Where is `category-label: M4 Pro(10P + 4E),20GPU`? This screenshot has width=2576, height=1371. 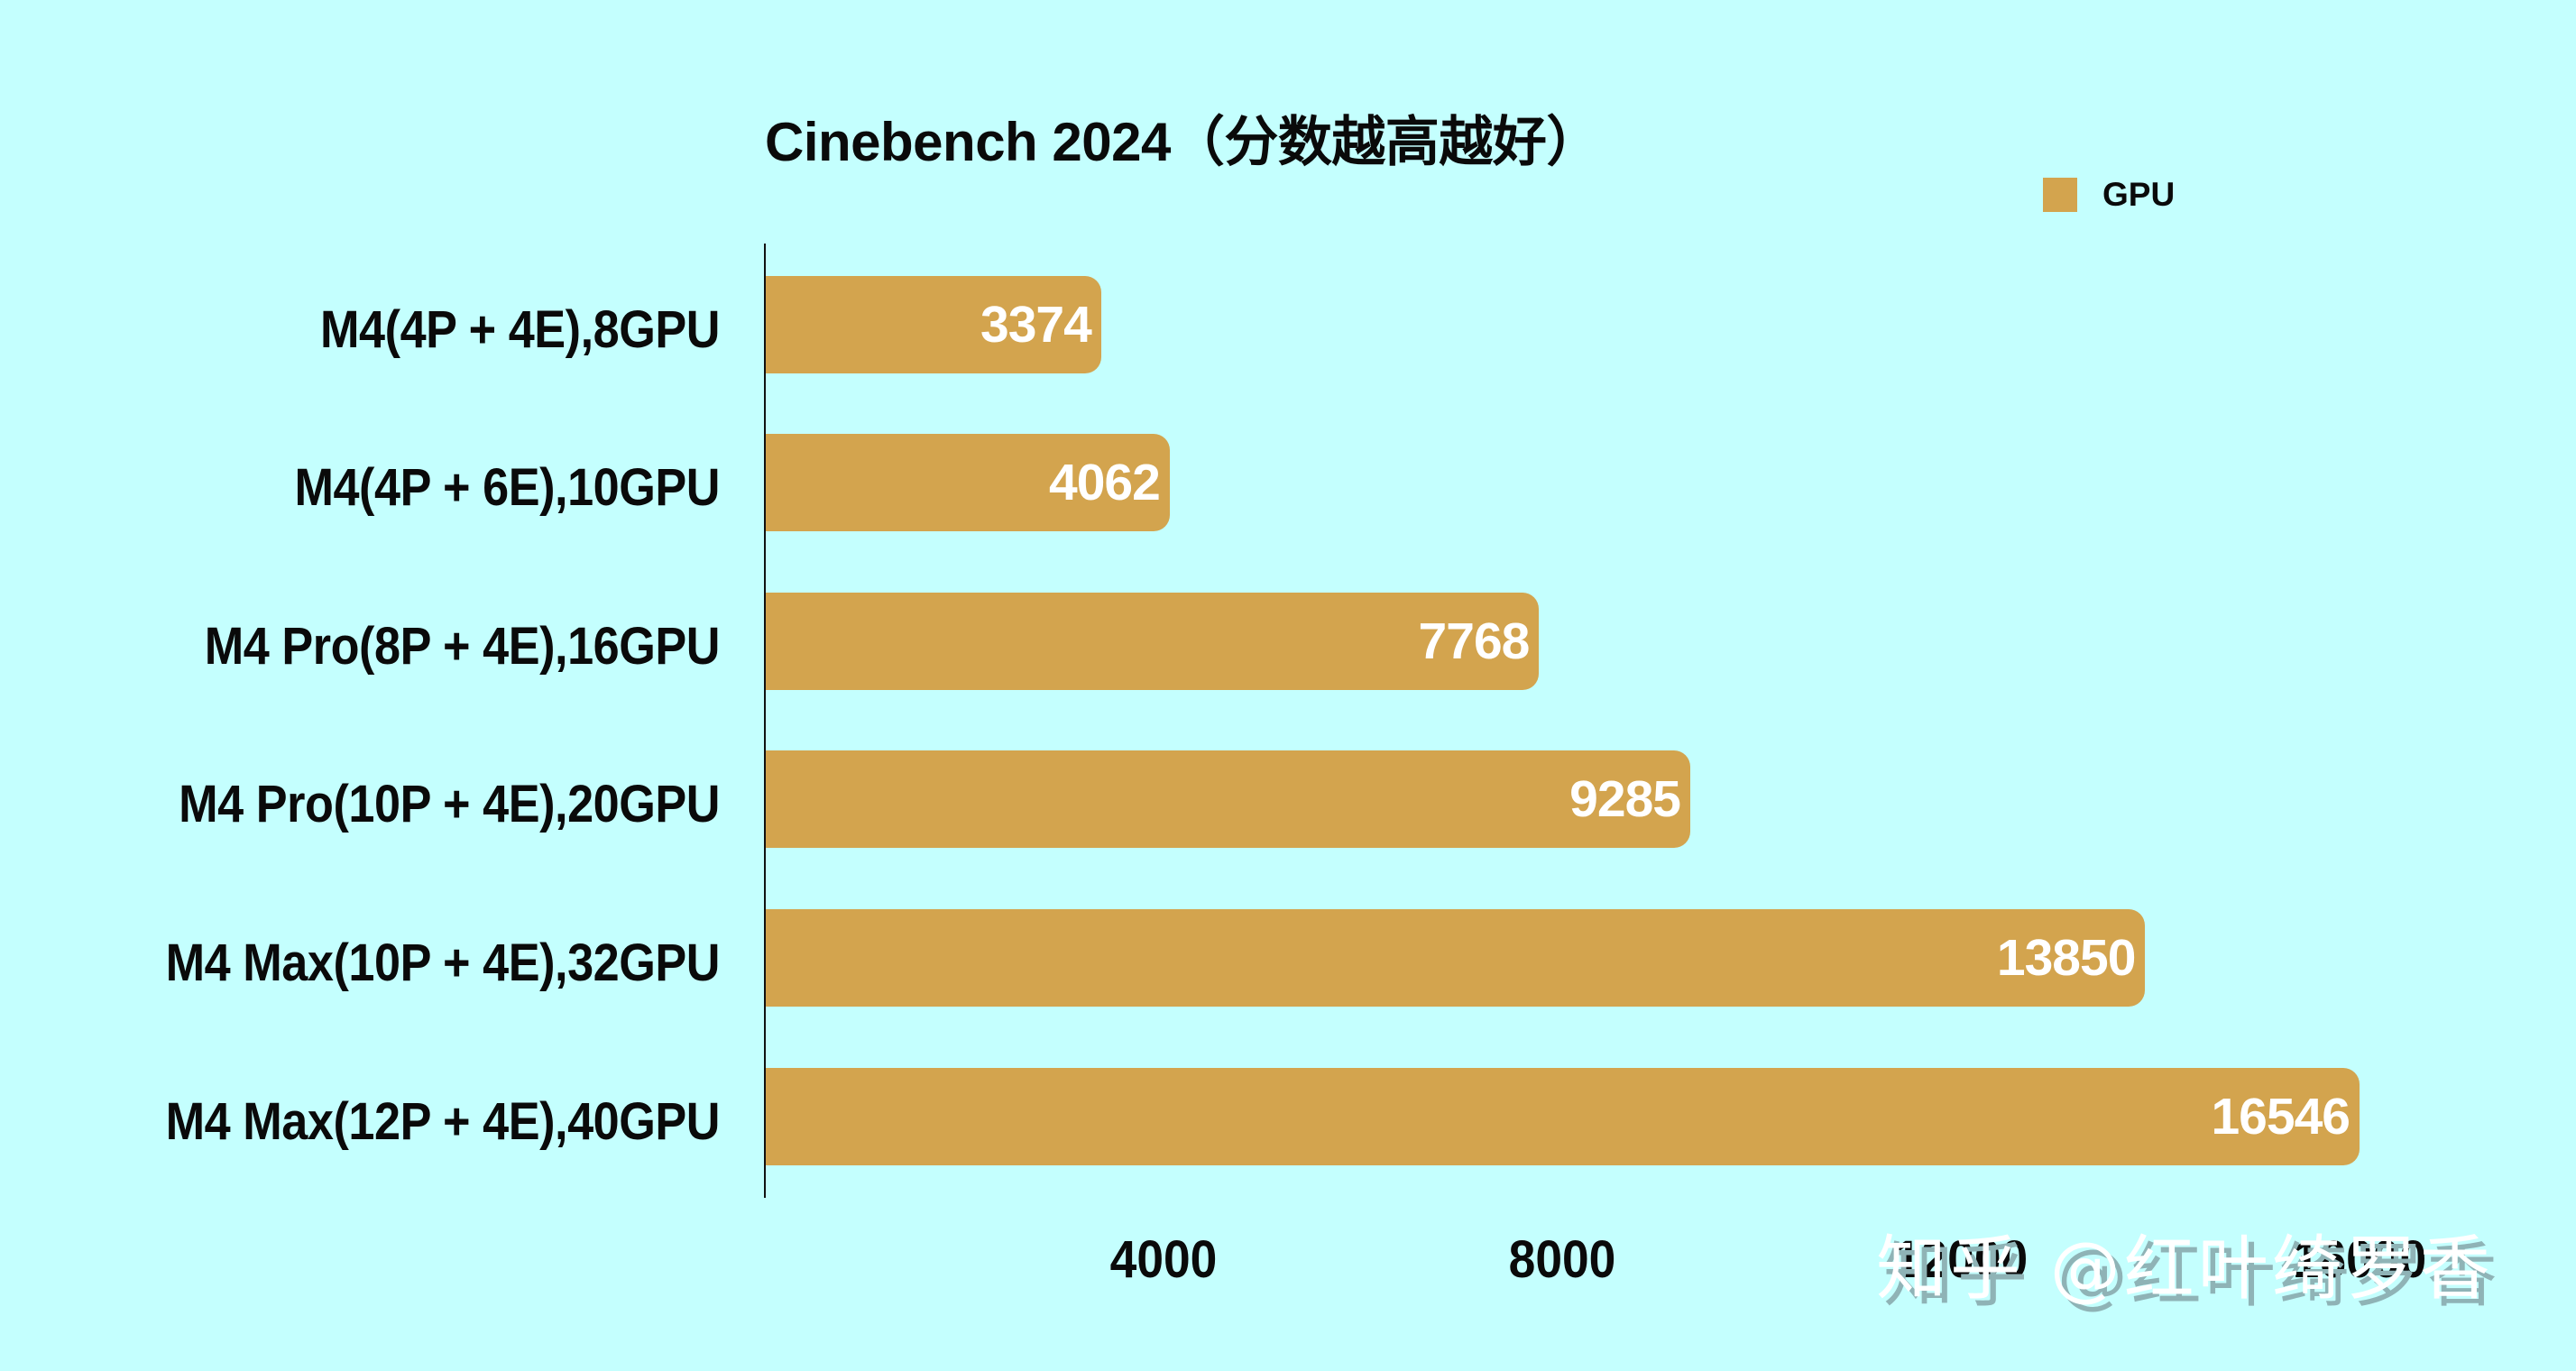
category-label: M4 Pro(10P + 4E),20GPU is located at coordinates (449, 804).